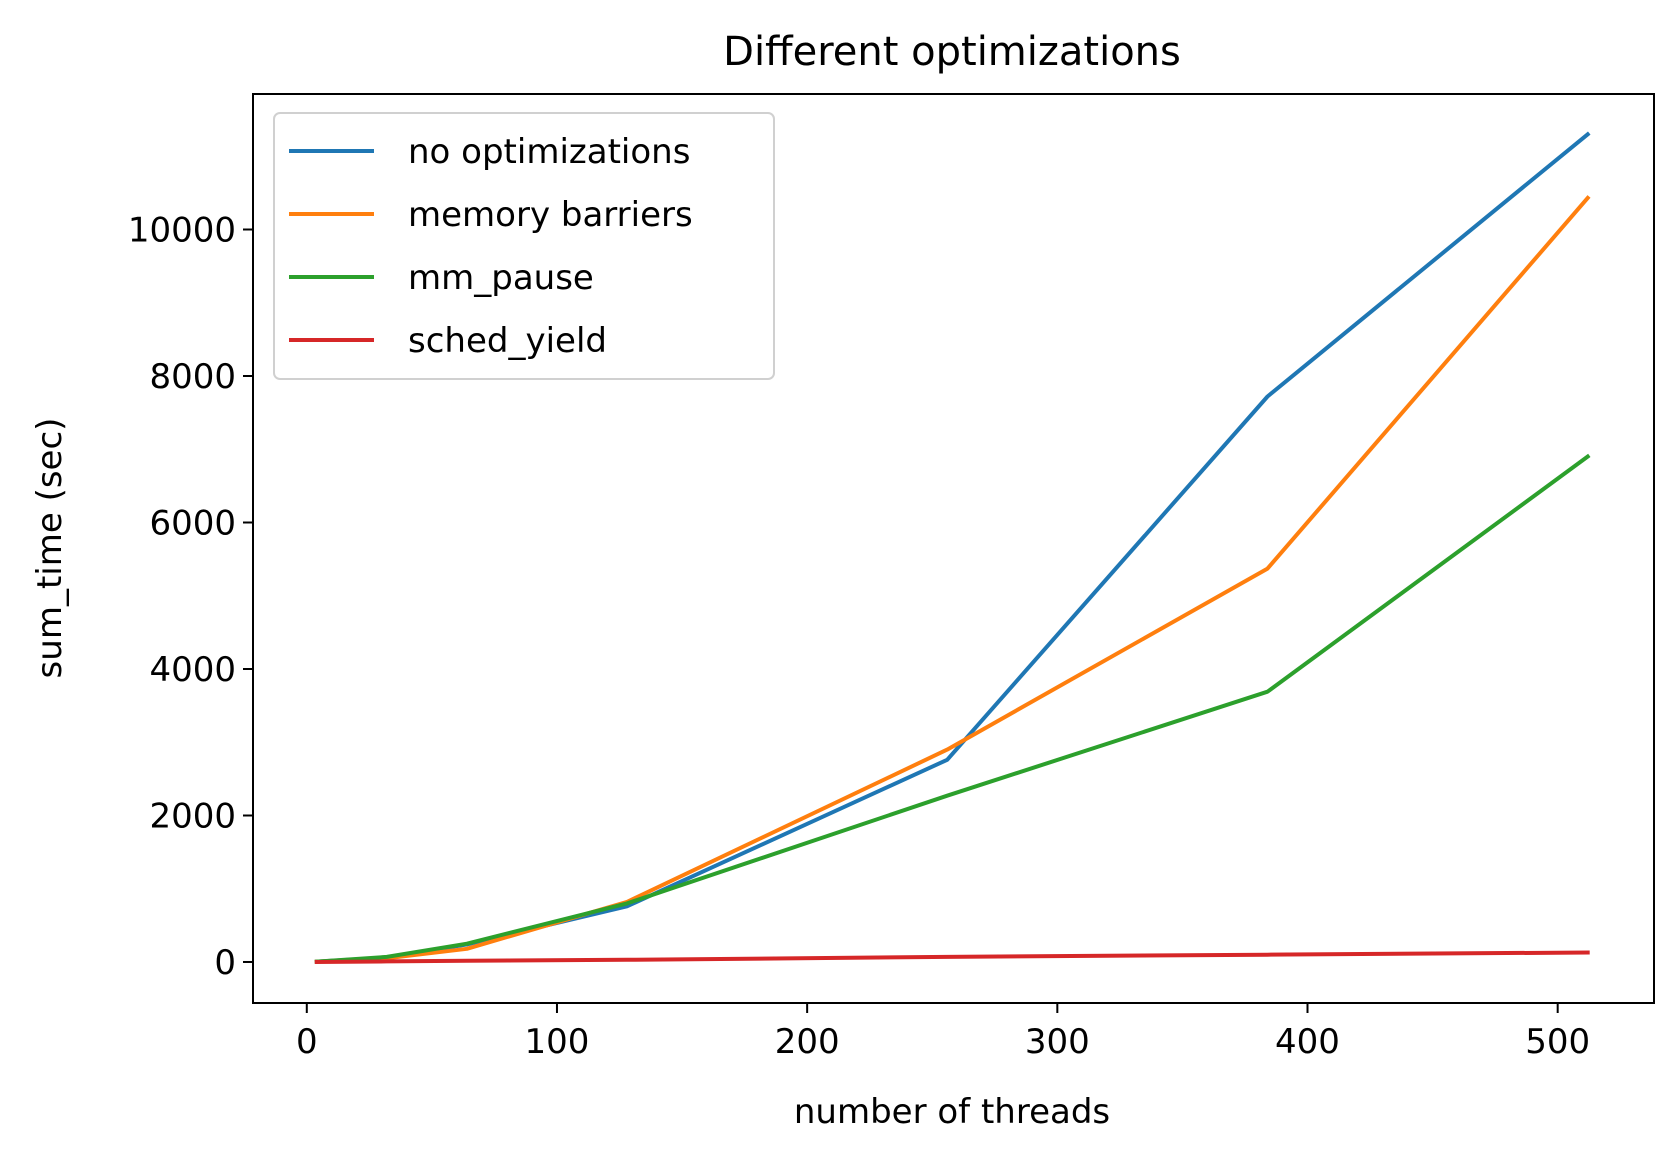  Describe the element at coordinates (1557, 1042) in the screenshot. I see `x-tick-label: 500` at that location.